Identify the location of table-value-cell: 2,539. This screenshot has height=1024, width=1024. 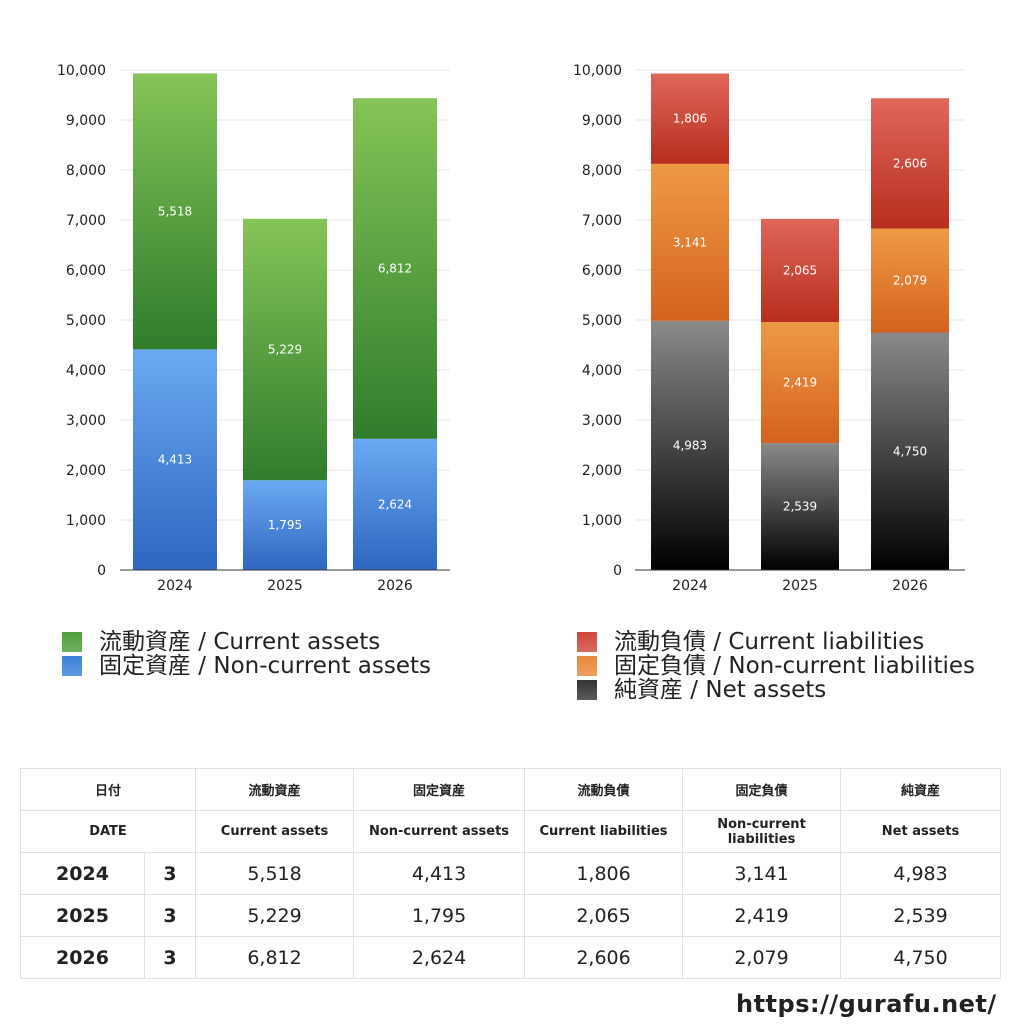
(921, 915).